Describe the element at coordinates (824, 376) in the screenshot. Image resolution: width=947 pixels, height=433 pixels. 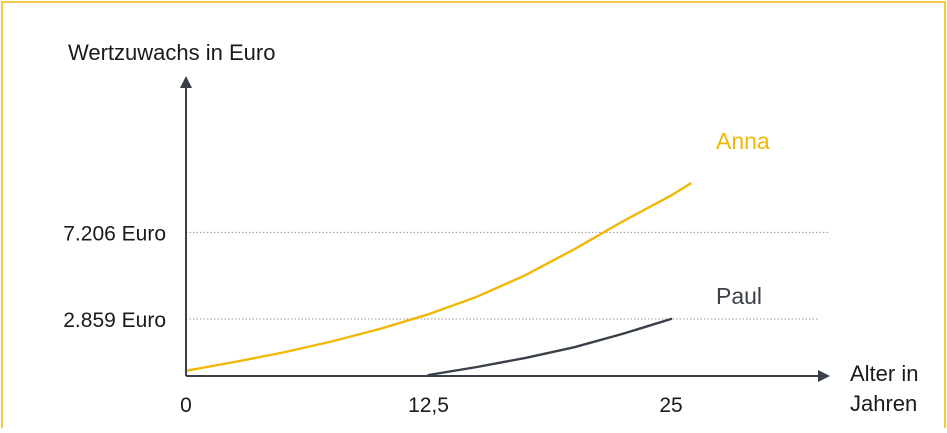
I see `x-axis-arrow` at that location.